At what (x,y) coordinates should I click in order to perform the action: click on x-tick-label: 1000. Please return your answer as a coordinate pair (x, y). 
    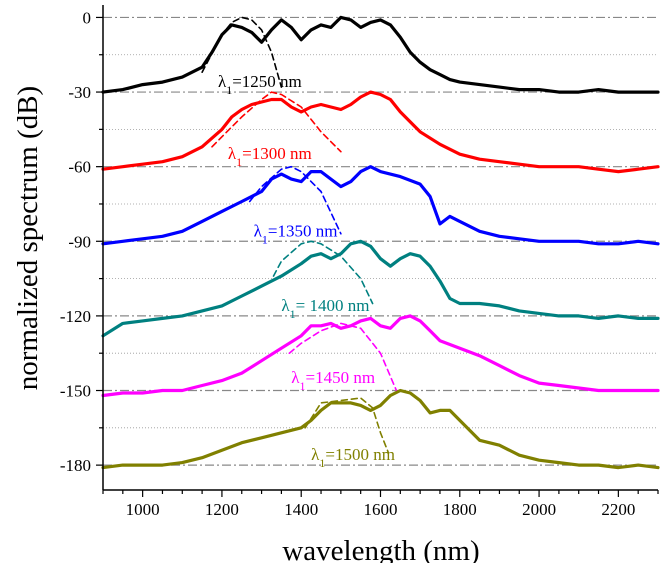
    Looking at the image, I should click on (143, 509).